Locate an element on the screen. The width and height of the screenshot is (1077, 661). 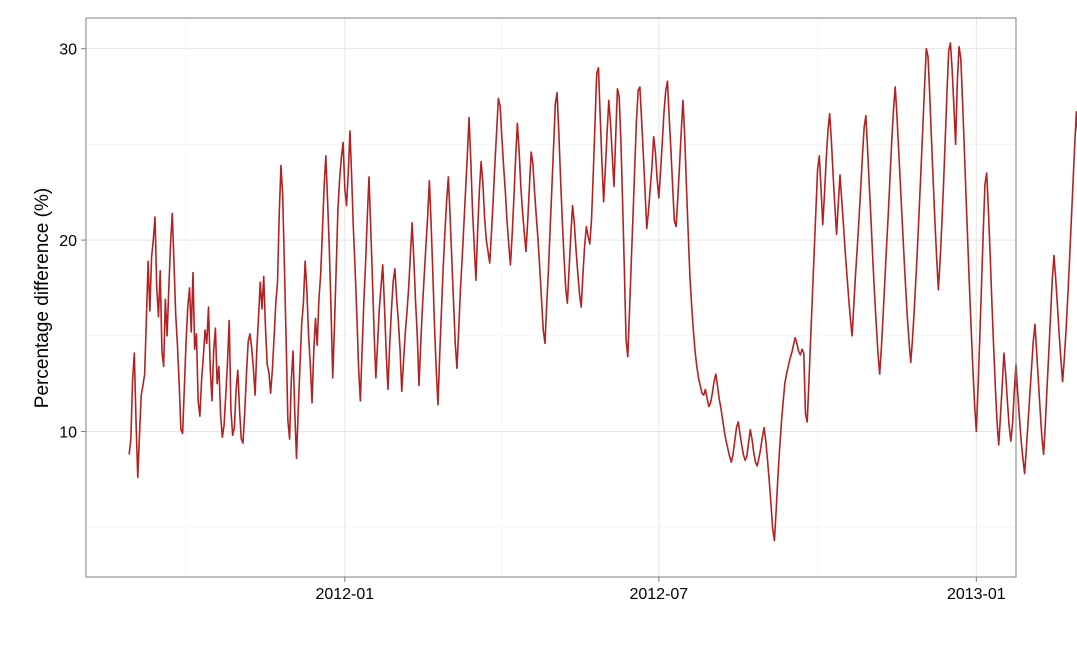
y-tick-label: 10 is located at coordinates (68, 433).